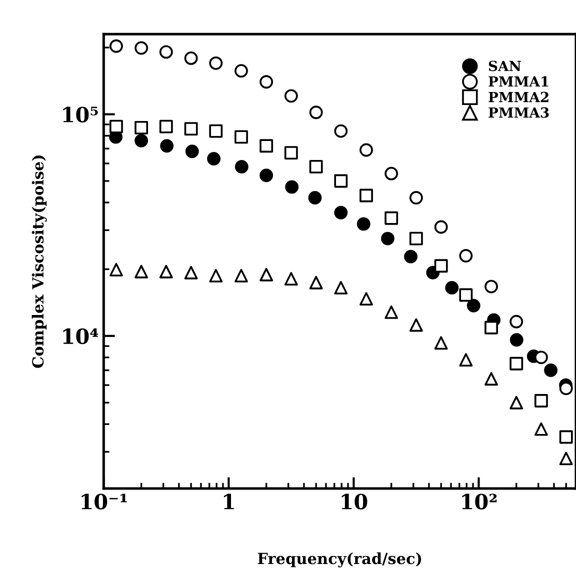 The height and width of the screenshot is (568, 576). I want to click on x-axis-title: Frequency(rad/sec), so click(340, 560).